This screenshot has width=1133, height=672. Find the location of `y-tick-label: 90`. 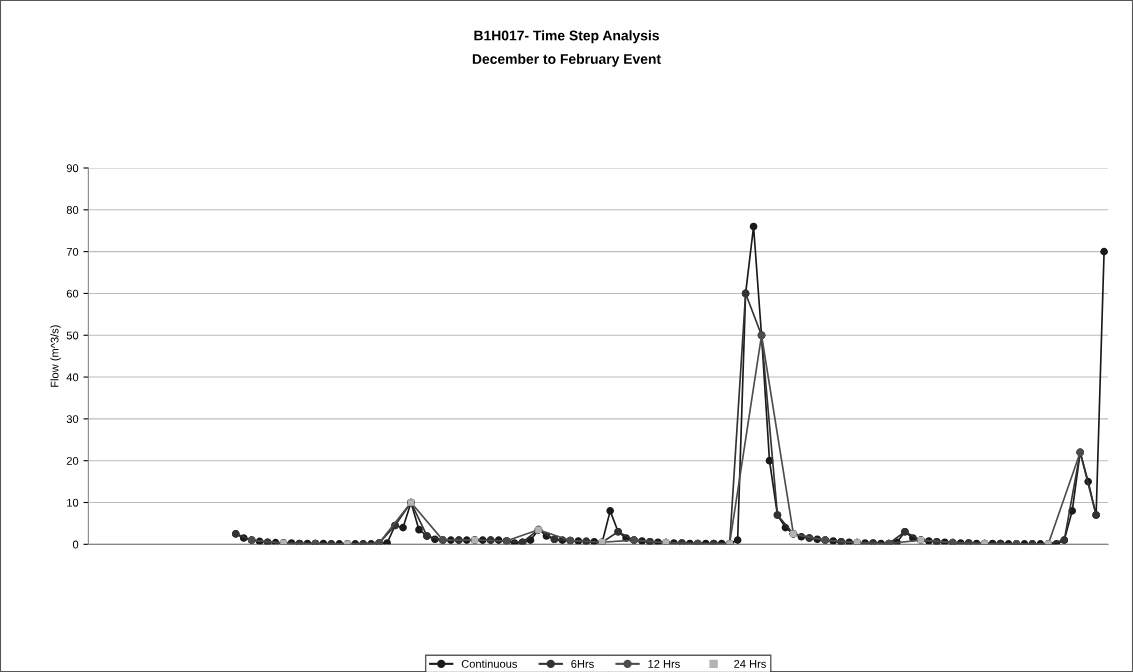

y-tick-label: 90 is located at coordinates (72, 168).